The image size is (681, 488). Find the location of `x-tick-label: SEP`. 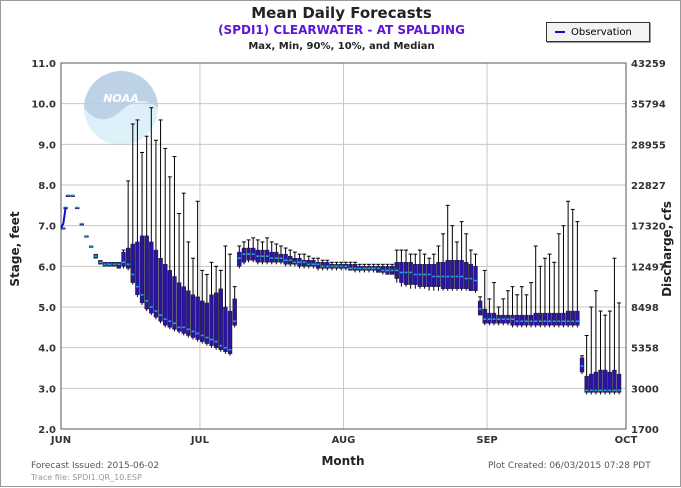

x-tick-label: SEP is located at coordinates (486, 440).